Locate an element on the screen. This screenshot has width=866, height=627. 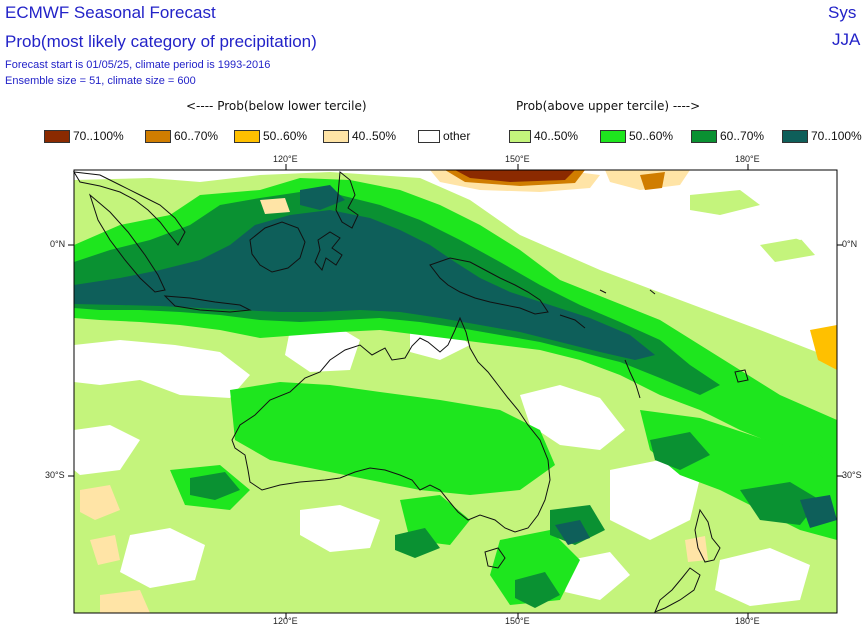
legend-item-below-40-50: 40..50% is located at coordinates (359, 136).